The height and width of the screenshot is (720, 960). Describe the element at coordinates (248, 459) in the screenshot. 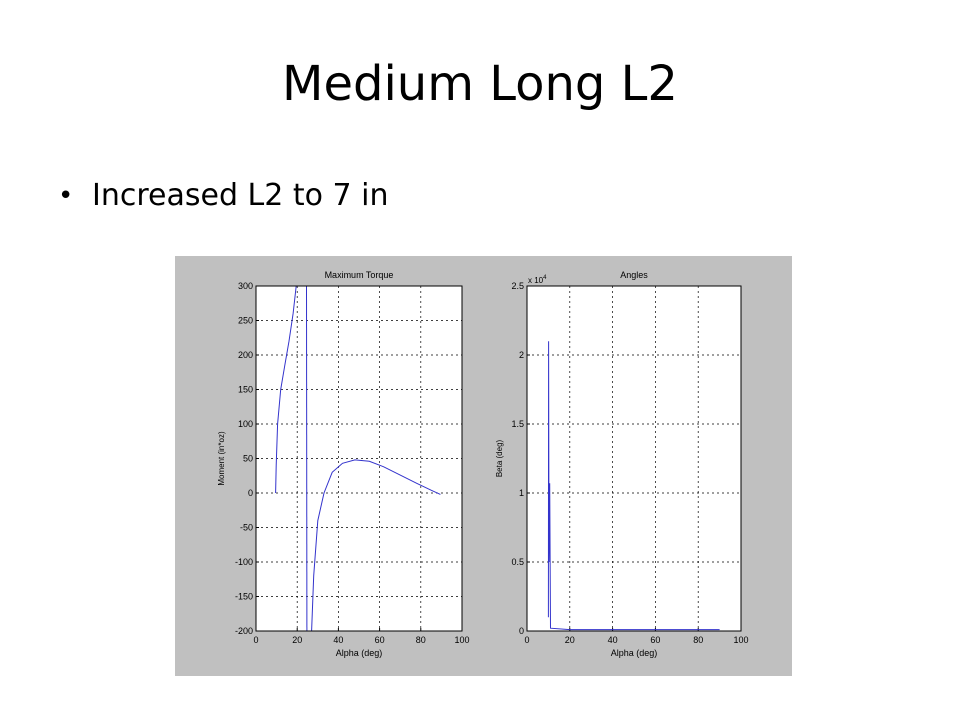

I see `y-tick-label: 50` at that location.